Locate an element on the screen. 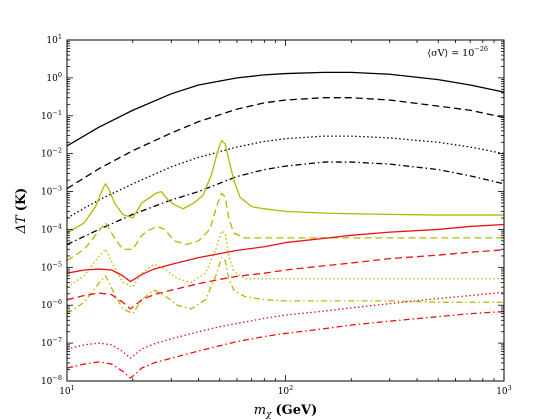 The height and width of the screenshot is (420, 560). y-tick-label: 10⁻⁶ is located at coordinates (51, 304).